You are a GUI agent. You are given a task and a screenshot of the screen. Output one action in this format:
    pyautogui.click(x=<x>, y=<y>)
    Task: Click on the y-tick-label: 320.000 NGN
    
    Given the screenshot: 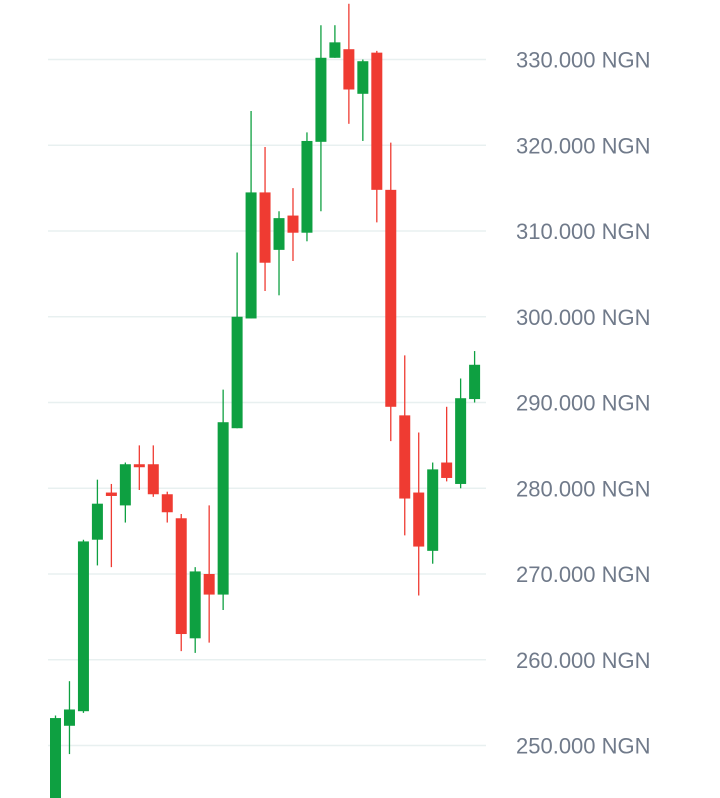 What is the action you would take?
    pyautogui.click(x=583, y=145)
    